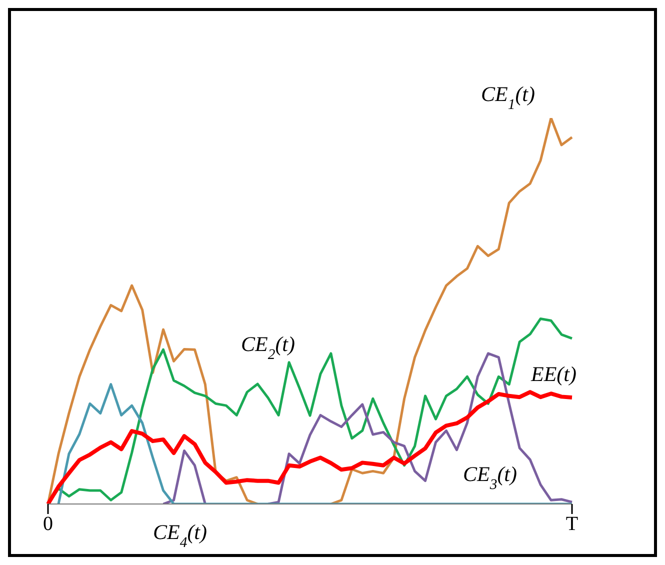 The height and width of the screenshot is (565, 665). I want to click on x-tick-label: T, so click(572, 524).